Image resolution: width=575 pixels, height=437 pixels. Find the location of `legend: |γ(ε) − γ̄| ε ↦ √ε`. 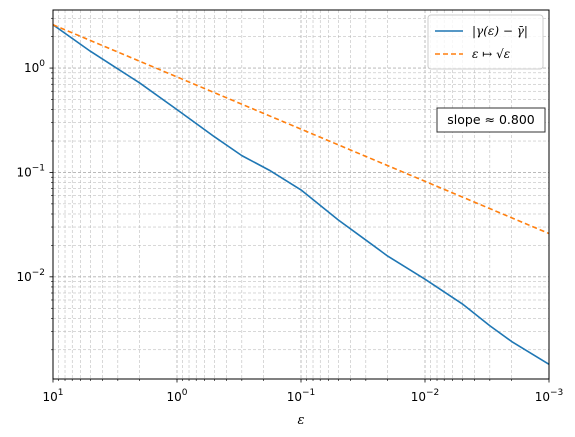

legend: |γ(ε) − γ̄| ε ↦ √ε is located at coordinates (485, 42).